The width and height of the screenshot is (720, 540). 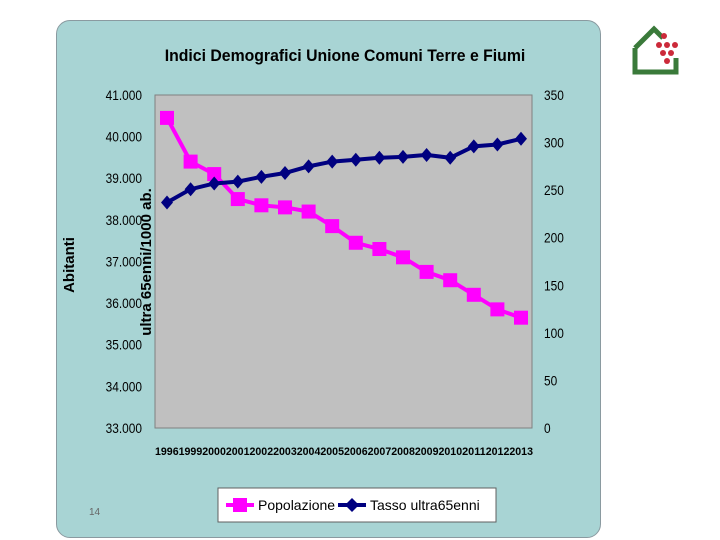 I want to click on x-tick-label: 2009, so click(x=427, y=452).